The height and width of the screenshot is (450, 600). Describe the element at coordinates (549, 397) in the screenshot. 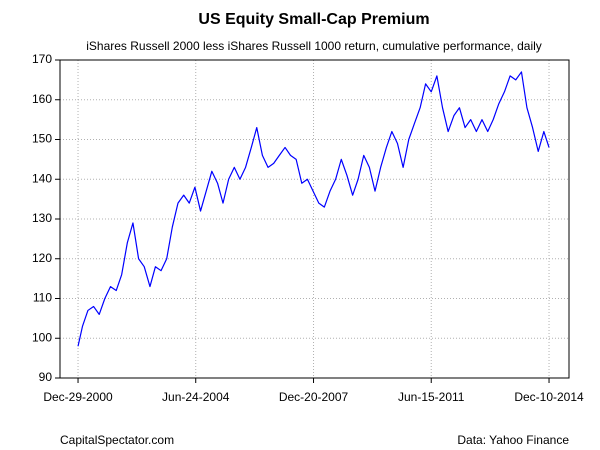

I see `x-tick-label: Dec-10-2014` at that location.